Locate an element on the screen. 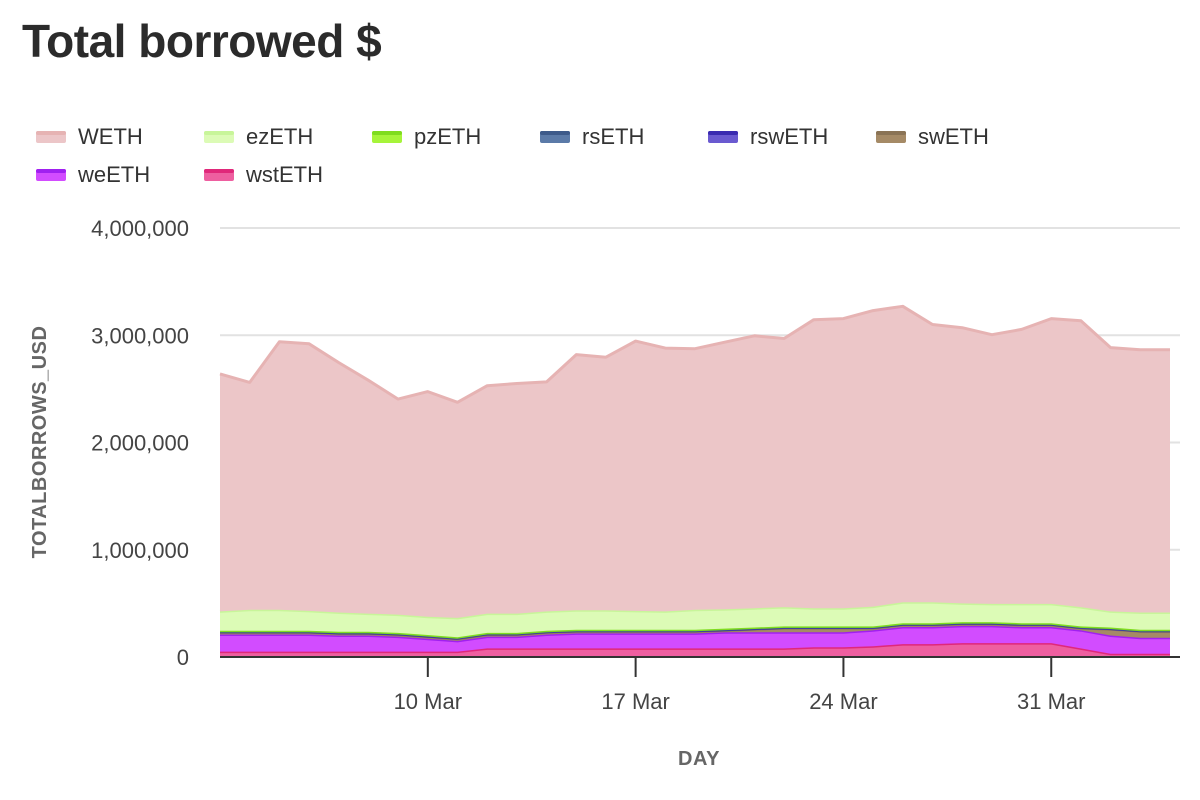  y-tick-label: 1,000,000 is located at coordinates (140, 550).